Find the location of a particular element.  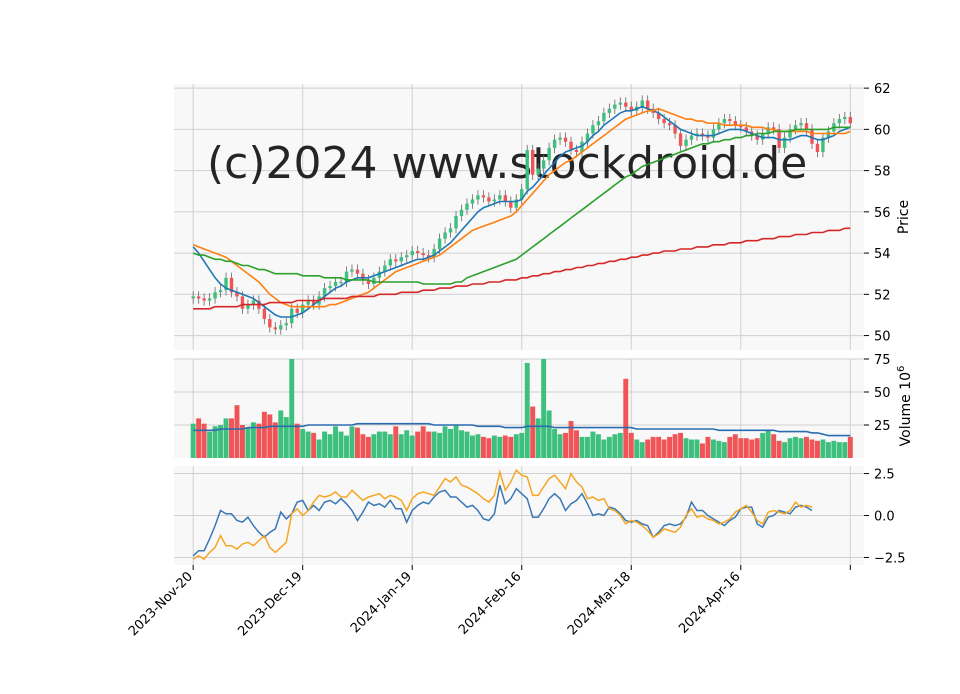

price-y-tick-label: 58 is located at coordinates (882, 172).